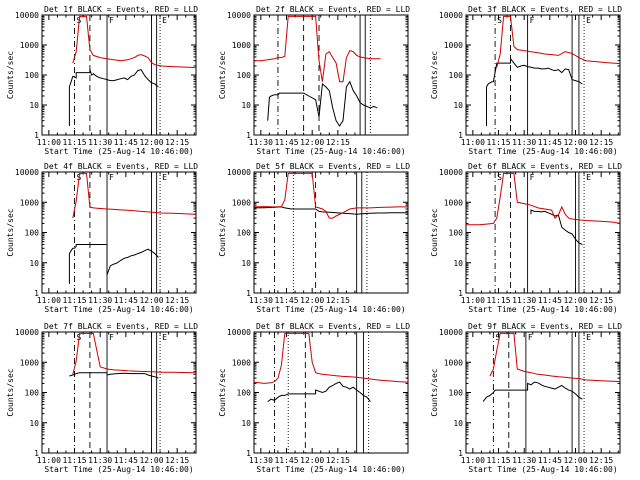 This screenshot has width=640, height=480. Describe the element at coordinates (333, 326) in the screenshot. I see `panel-title: Det 8f BLACK = Events, RED = LLD` at that location.